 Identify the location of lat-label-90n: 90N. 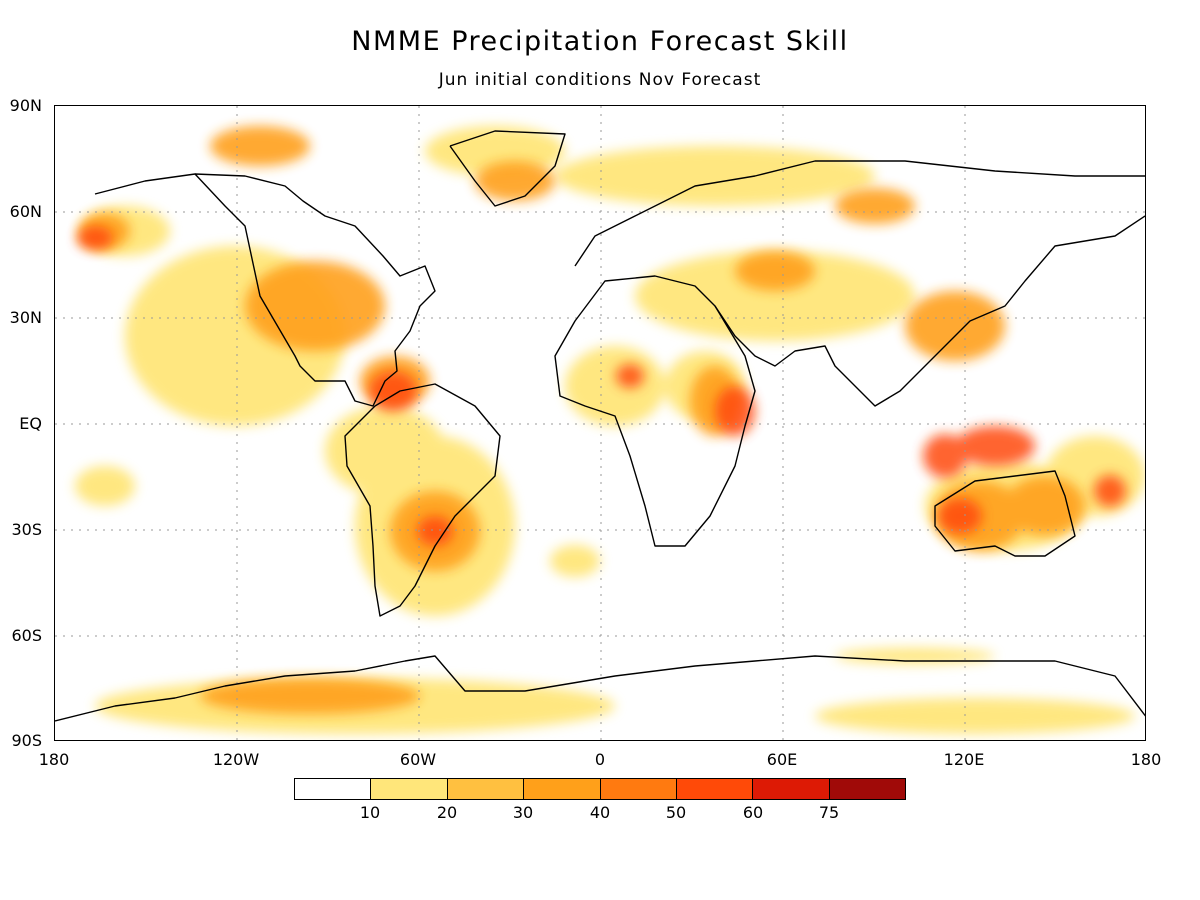
(25, 105).